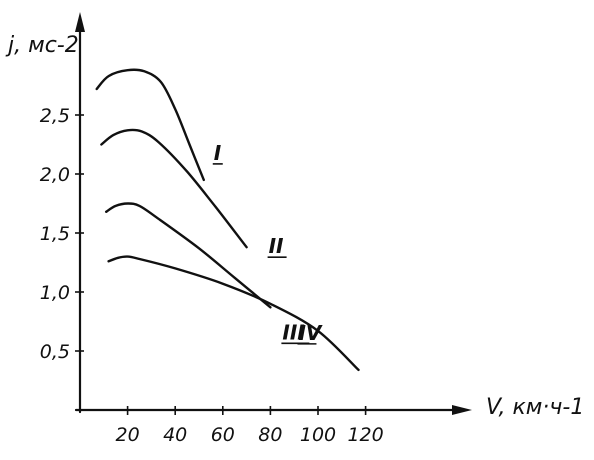 This screenshot has height=460, width=594. I want to click on y-tick-label: 1,5, so click(55, 234).